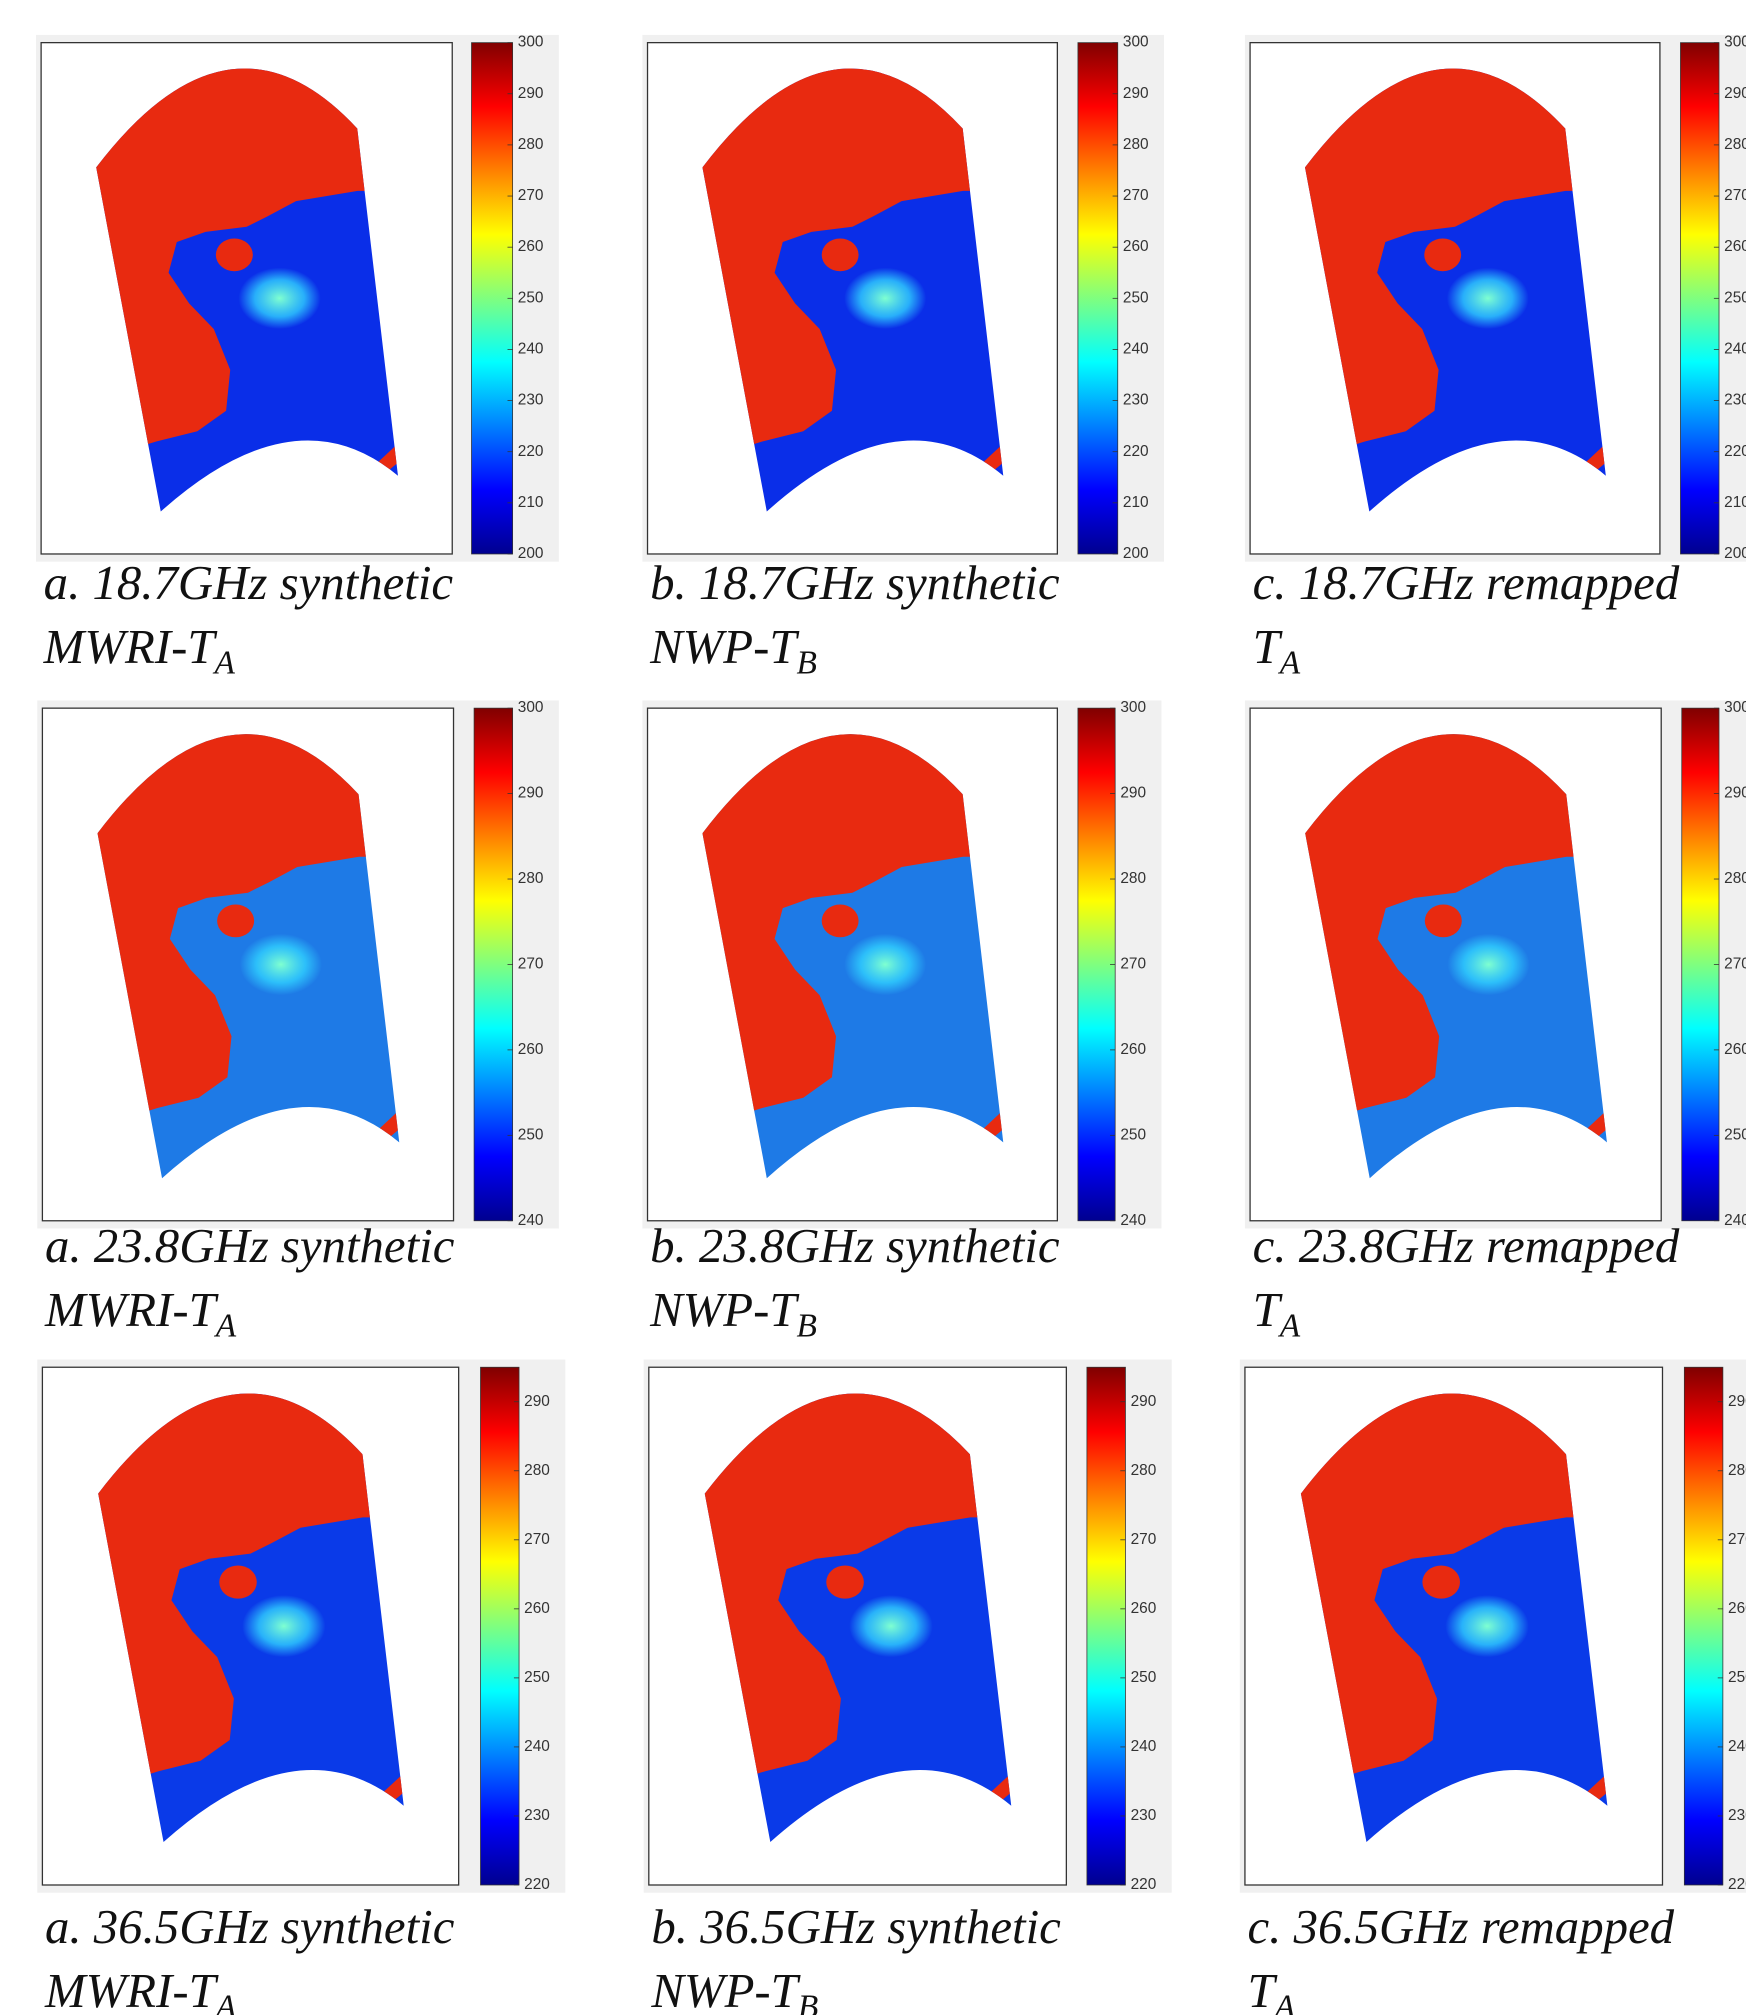 The image size is (1746, 2015). What do you see at coordinates (250, 1926) in the screenshot?
I see `caption: a. 36.5GHz synthetic` at bounding box center [250, 1926].